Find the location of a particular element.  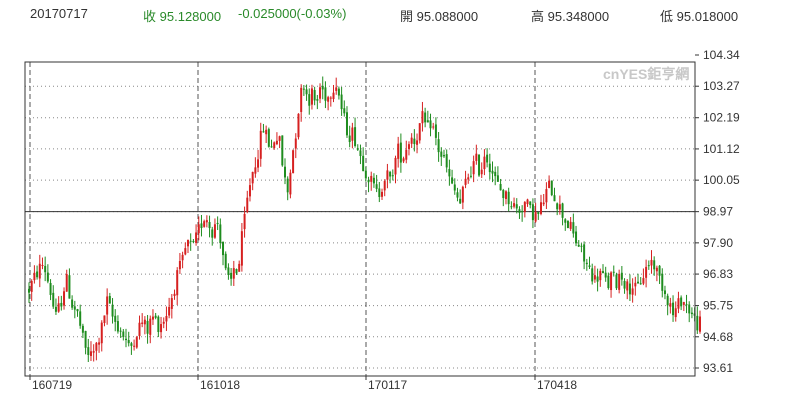

low-label: 低 is located at coordinates (667, 16).